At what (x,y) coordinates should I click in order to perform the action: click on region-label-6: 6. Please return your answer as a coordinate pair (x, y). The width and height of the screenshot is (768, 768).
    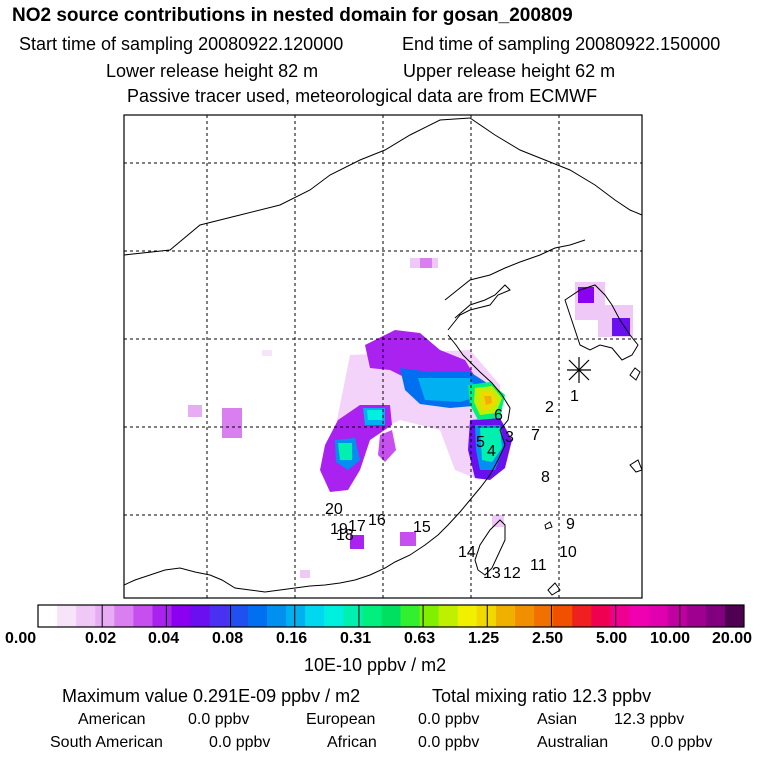
    Looking at the image, I should click on (498, 415).